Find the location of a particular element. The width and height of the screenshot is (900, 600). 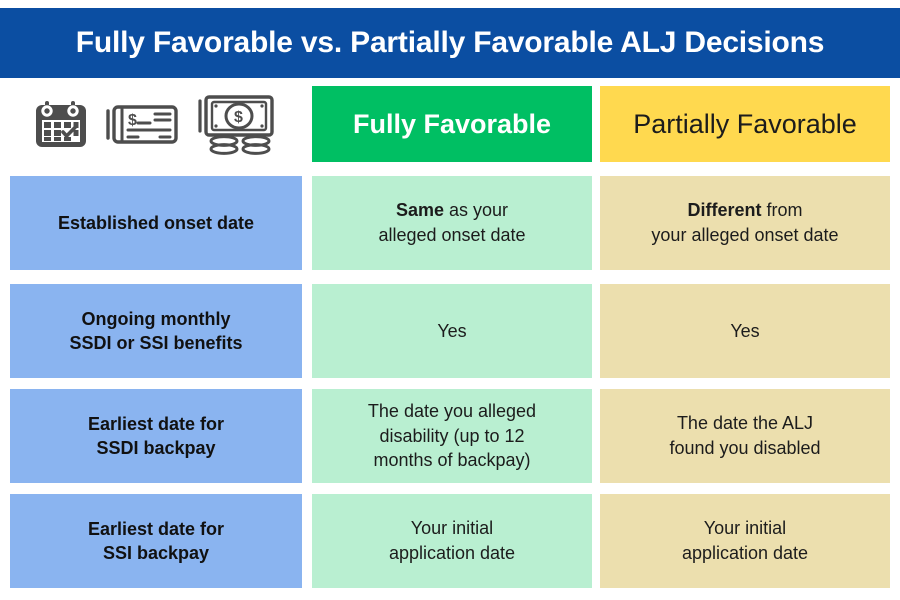

row-label-text: Established onset date is located at coordinates (156, 222).